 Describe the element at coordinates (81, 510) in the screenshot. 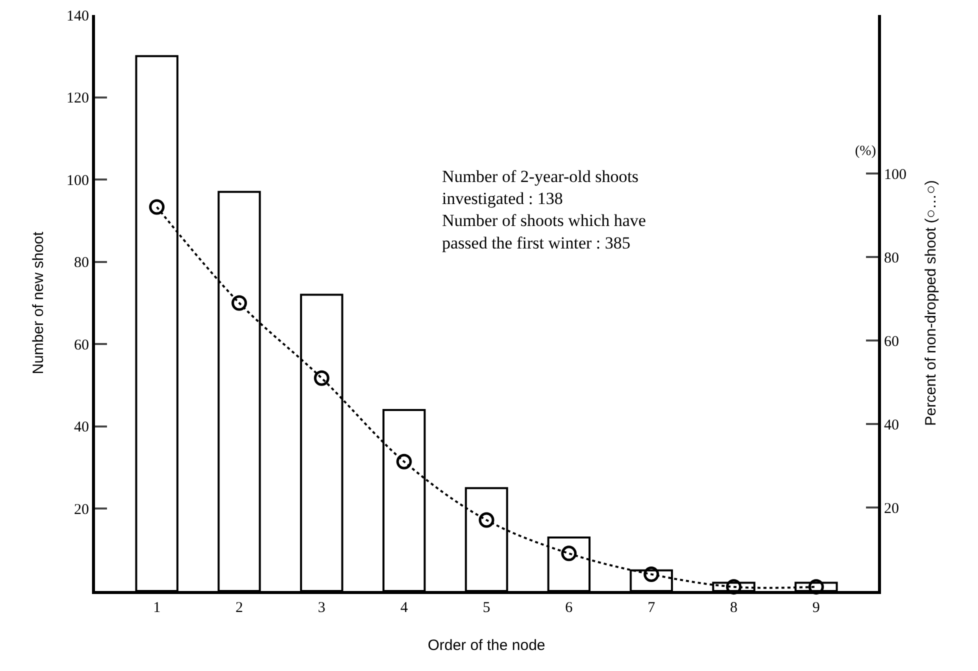

I see `y-tick-label: 20` at that location.